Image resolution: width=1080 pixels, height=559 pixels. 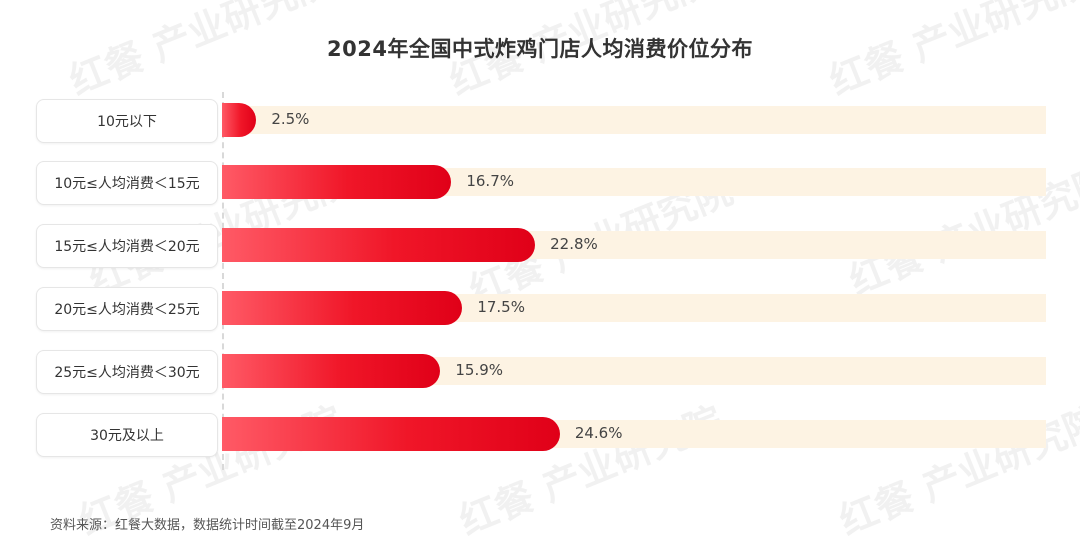 What do you see at coordinates (127, 372) in the screenshot?
I see `category-label: 25元≤人均消费＜30元` at bounding box center [127, 372].